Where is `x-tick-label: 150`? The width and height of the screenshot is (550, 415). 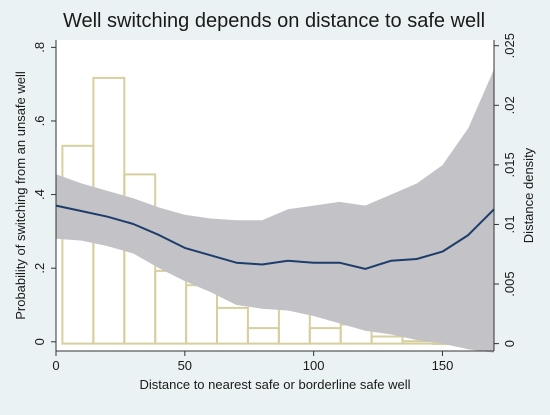 x-tick-label: 150 is located at coordinates (443, 365).